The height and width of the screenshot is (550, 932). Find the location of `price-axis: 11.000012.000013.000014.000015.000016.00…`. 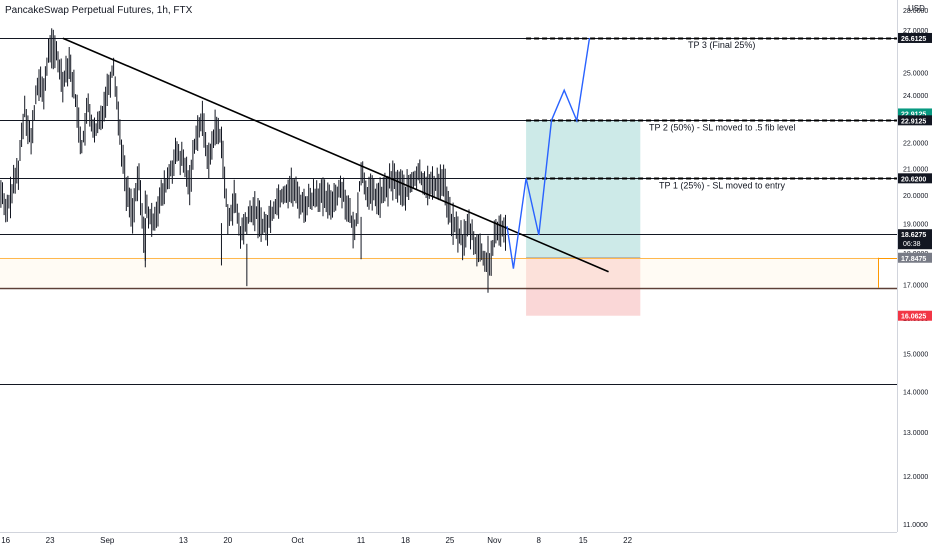

price-axis: 11.000012.000013.000014.000015.000016.00… is located at coordinates (915, 268).